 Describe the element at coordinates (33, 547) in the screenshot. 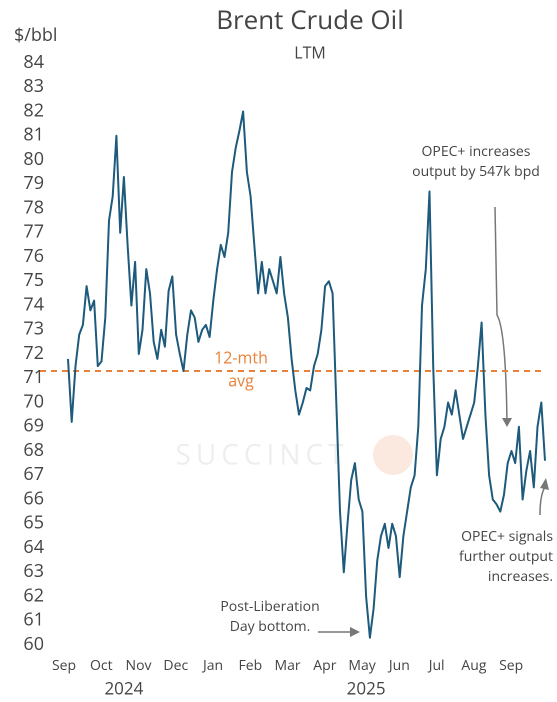

I see `y-tick-label: 64` at that location.